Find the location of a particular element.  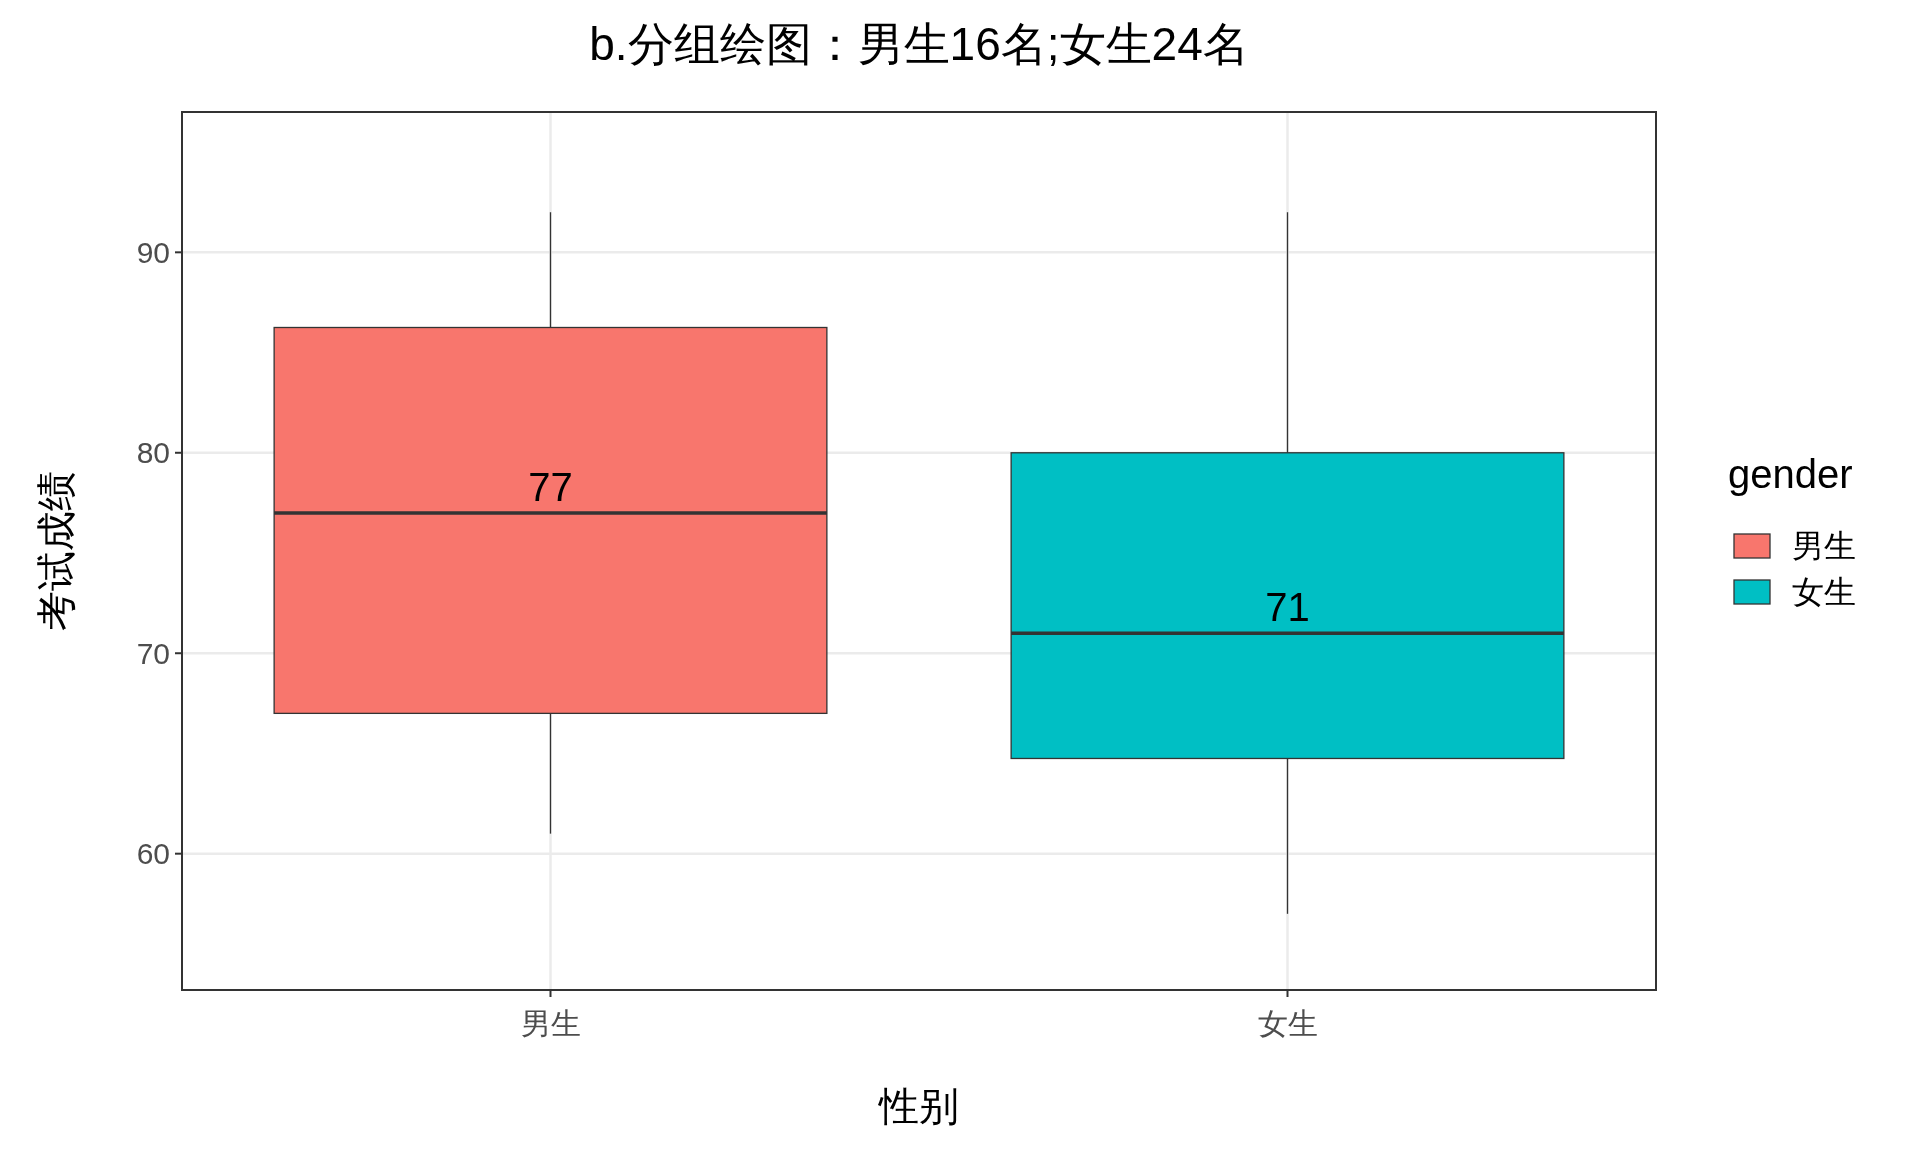

annotation: 71 is located at coordinates (1287, 607).